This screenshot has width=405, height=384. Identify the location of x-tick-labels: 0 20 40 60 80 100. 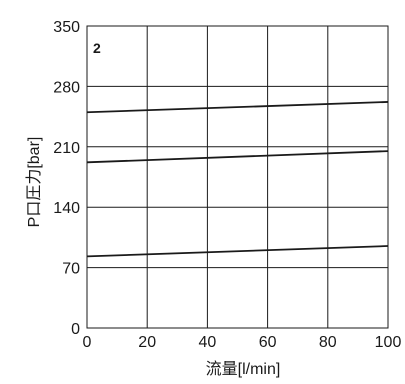
(242, 342).